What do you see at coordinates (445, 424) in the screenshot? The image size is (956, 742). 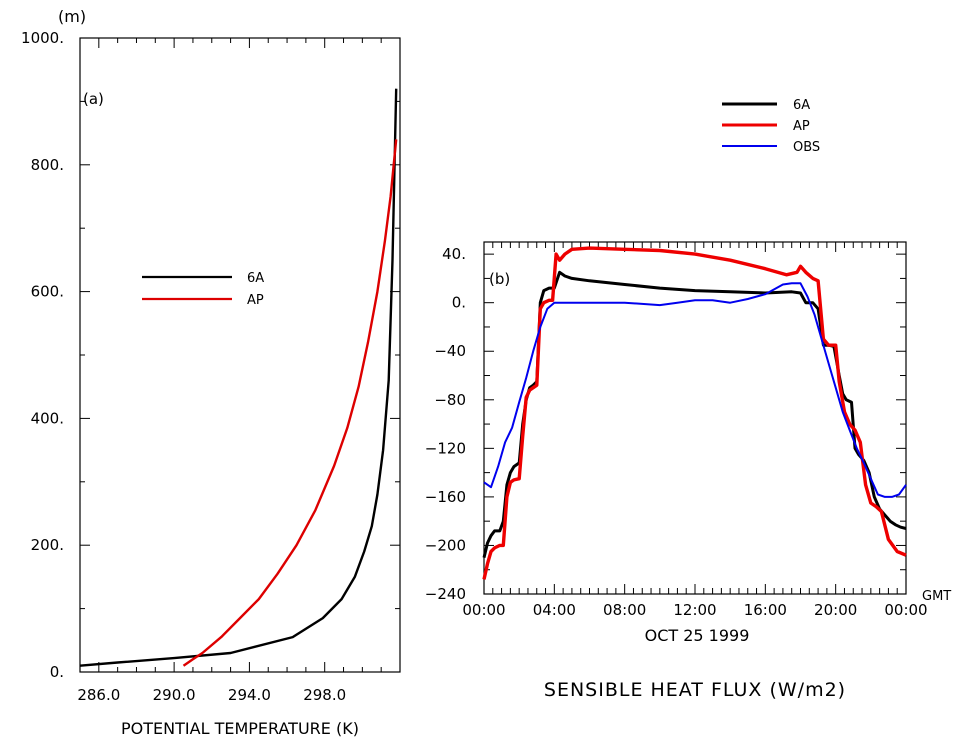 I see `panel-b-y-tick-labels: 40. 0. −40 −80 −120 −160 −200 −240` at bounding box center [445, 424].